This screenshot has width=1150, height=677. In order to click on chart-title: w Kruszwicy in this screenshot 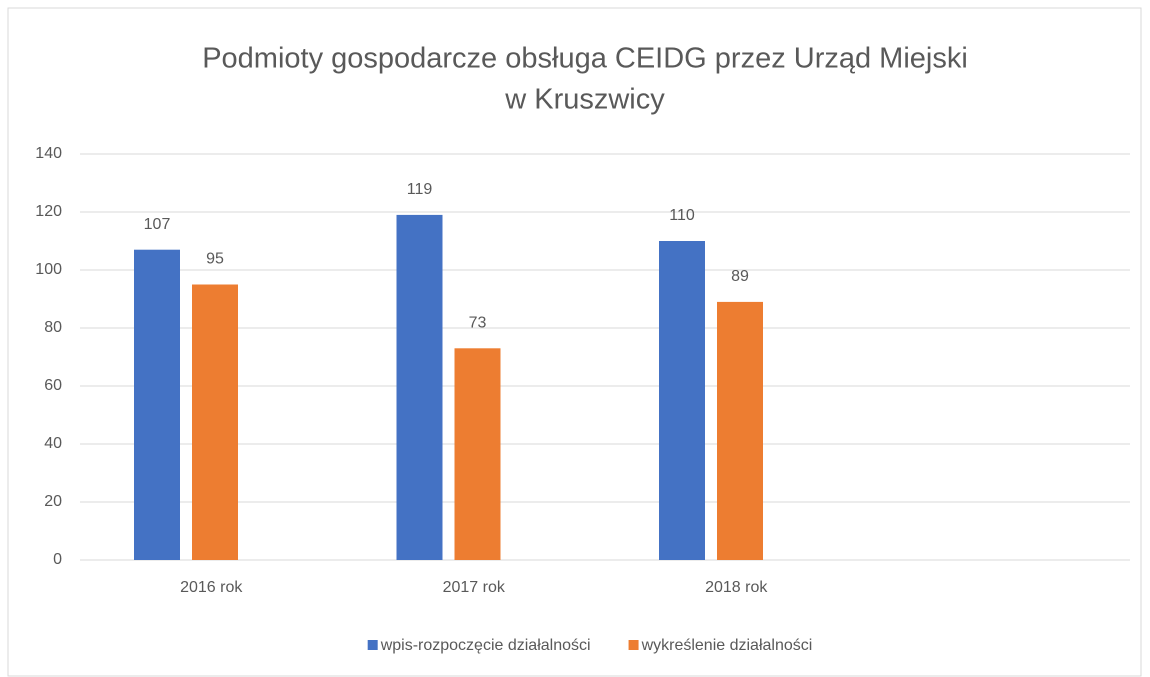, I will do `click(584, 100)`.